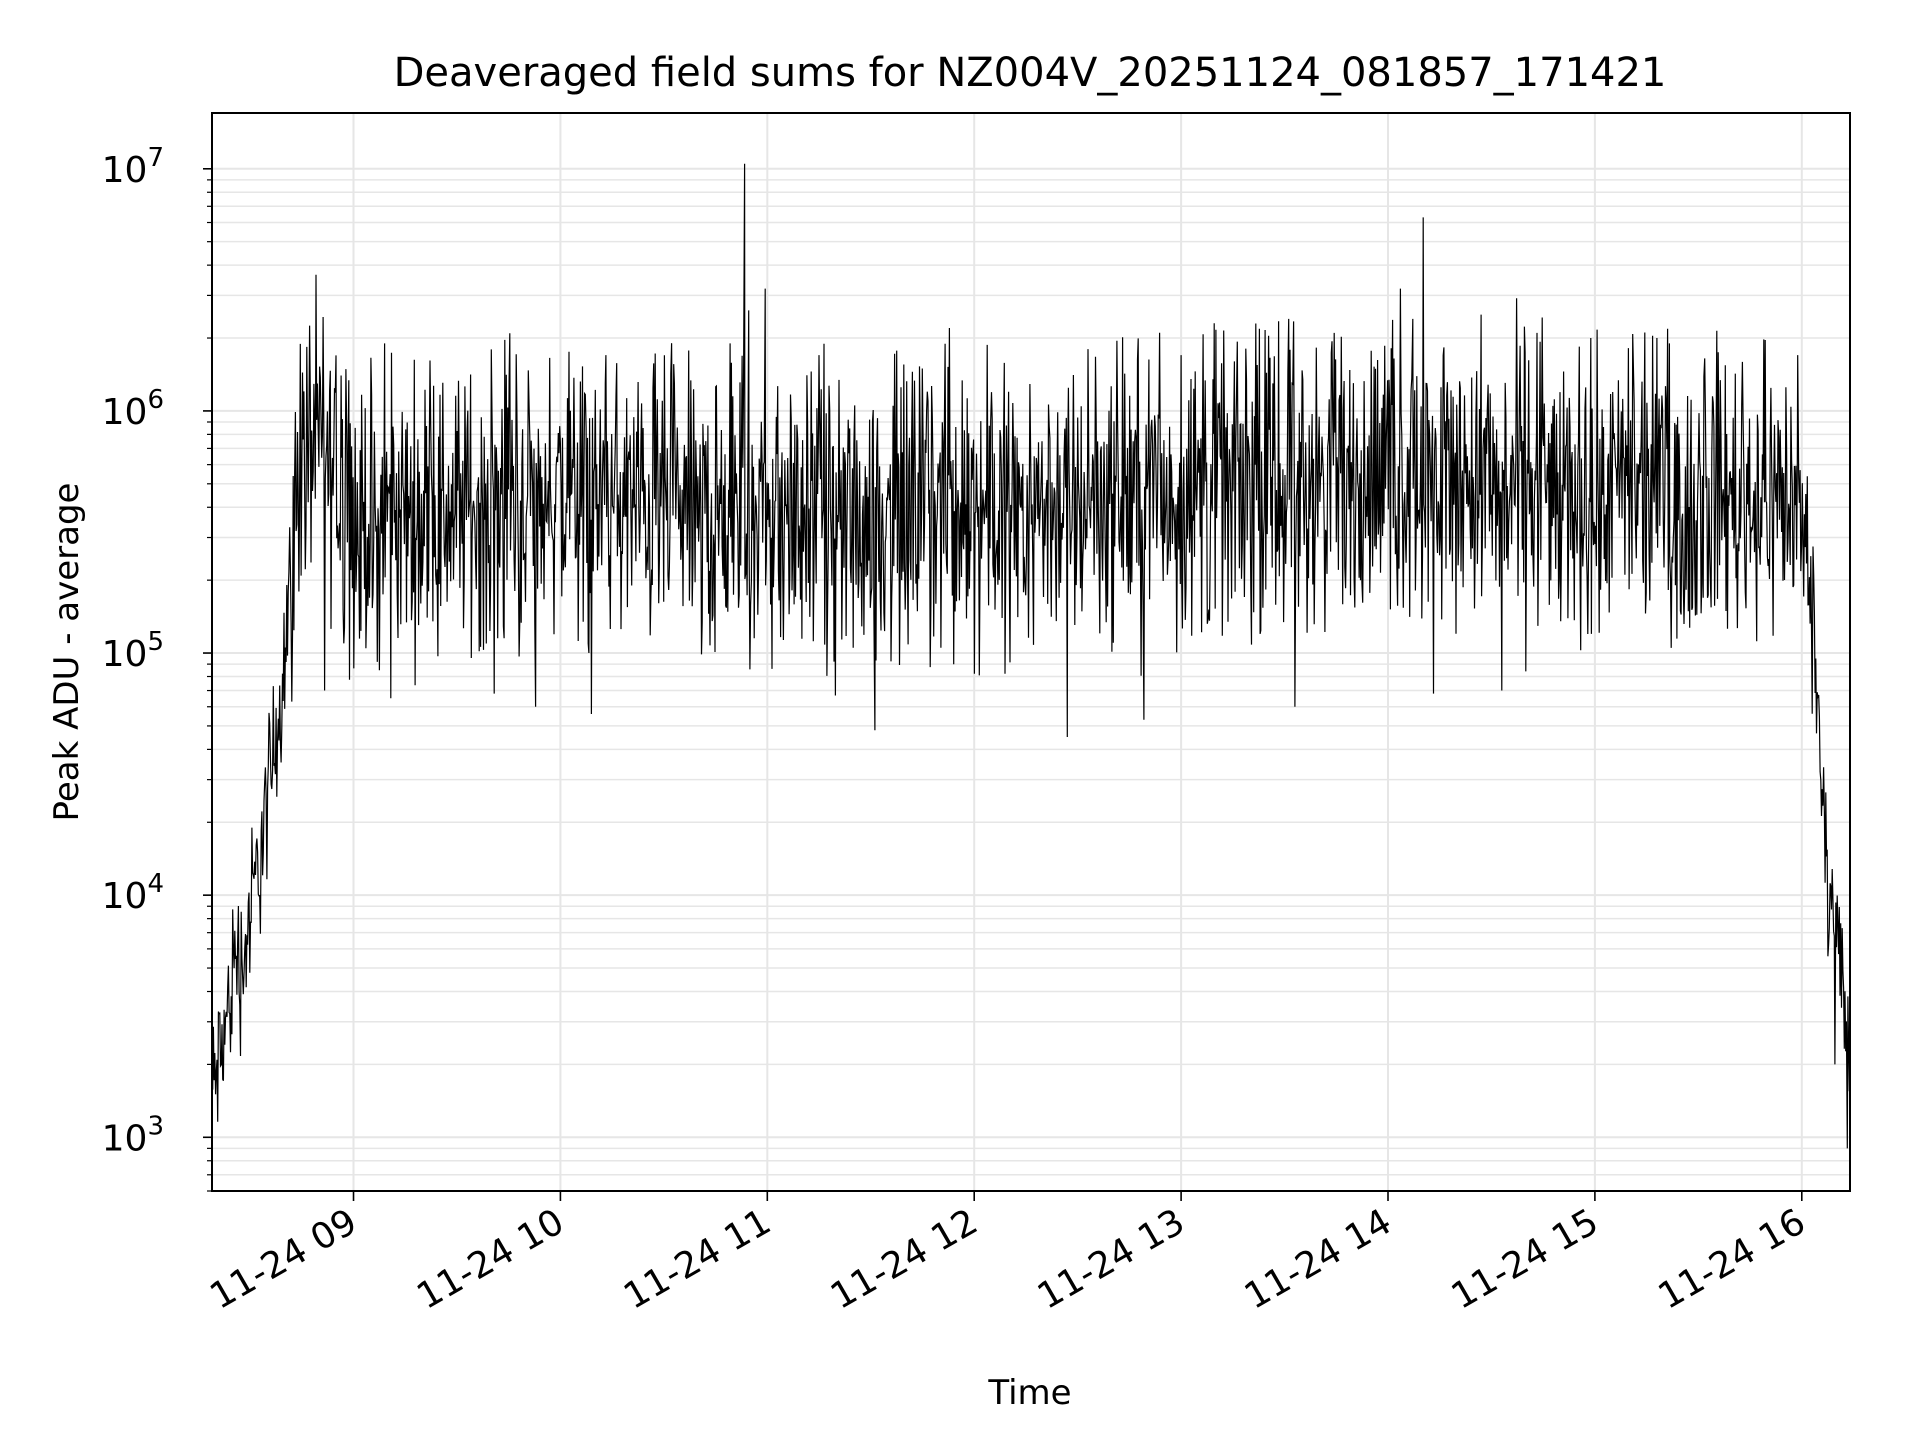 The image size is (1920, 1440). What do you see at coordinates (67, 652) in the screenshot?
I see `y-axis-label: Peak ADU - average` at bounding box center [67, 652].